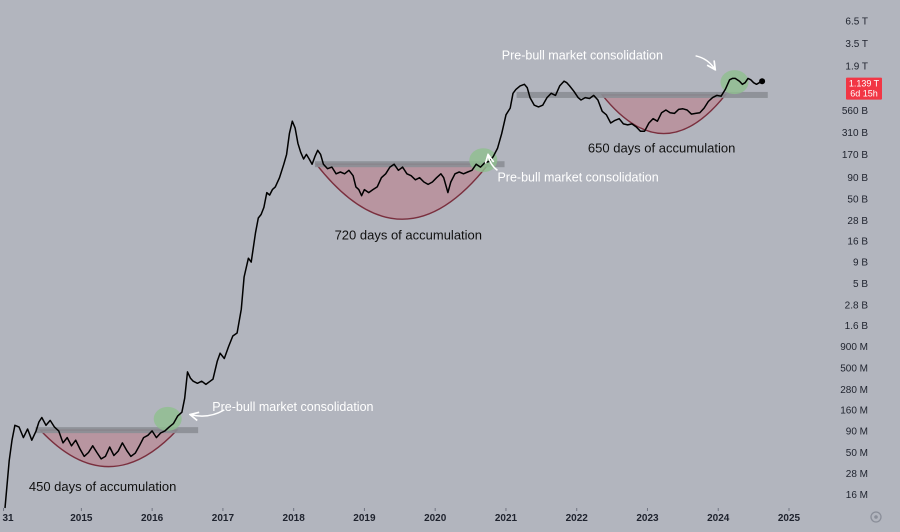 This screenshot has height=532, width=900. Describe the element at coordinates (857, 495) in the screenshot. I see `y-tick-label: 16 M` at that location.